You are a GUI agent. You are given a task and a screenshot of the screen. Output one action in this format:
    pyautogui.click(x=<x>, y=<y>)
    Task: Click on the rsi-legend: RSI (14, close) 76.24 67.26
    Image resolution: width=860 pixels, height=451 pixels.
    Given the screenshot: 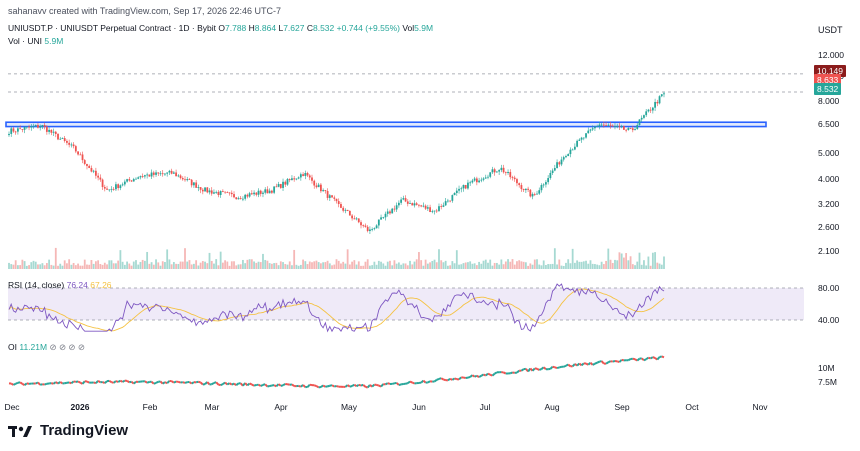 What is the action you would take?
    pyautogui.click(x=60, y=285)
    